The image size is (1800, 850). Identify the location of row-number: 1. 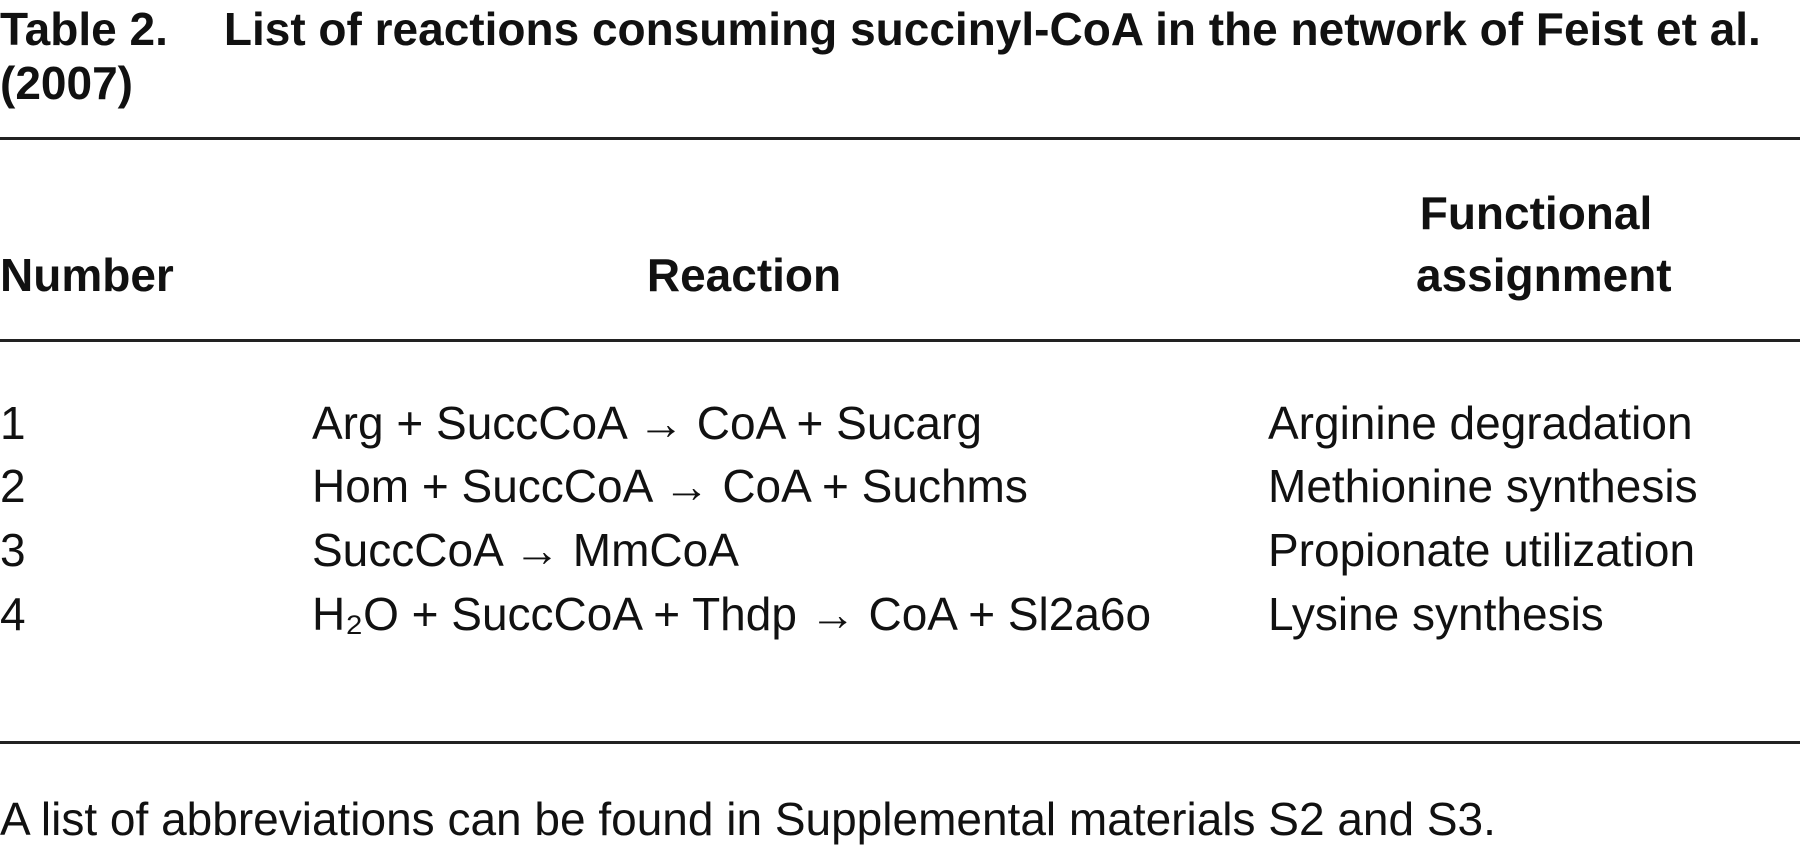
(13, 423).